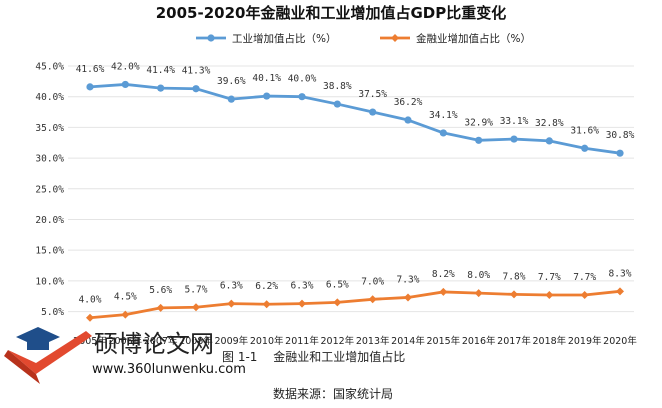 This screenshot has height=408, width=662. I want to click on data-label: 7.7%, so click(549, 277).